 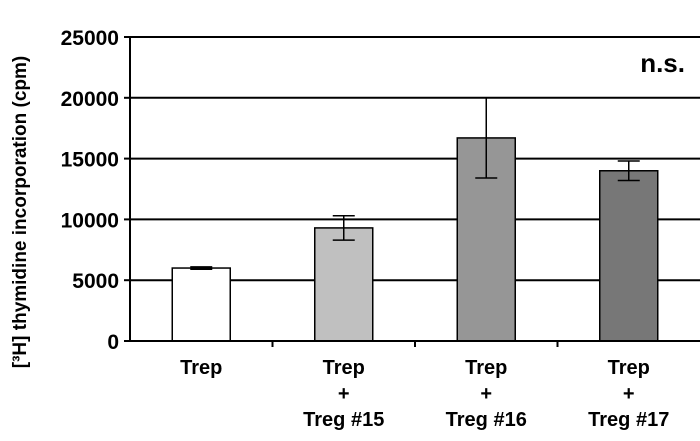 What do you see at coordinates (95, 281) in the screenshot?
I see `y-tick-label: 5000` at bounding box center [95, 281].